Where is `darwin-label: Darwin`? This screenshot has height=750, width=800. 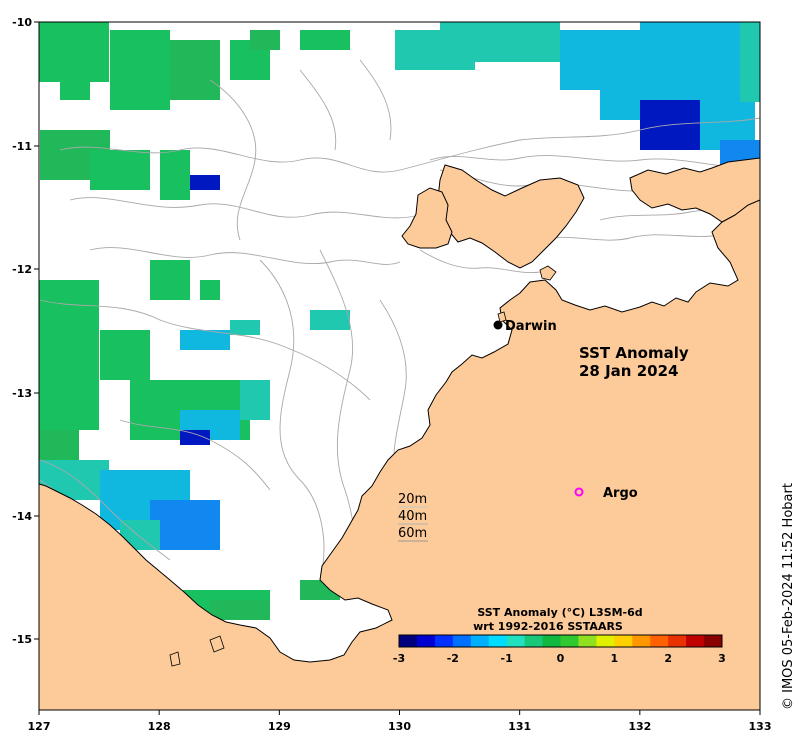 darwin-label: Darwin is located at coordinates (531, 326).